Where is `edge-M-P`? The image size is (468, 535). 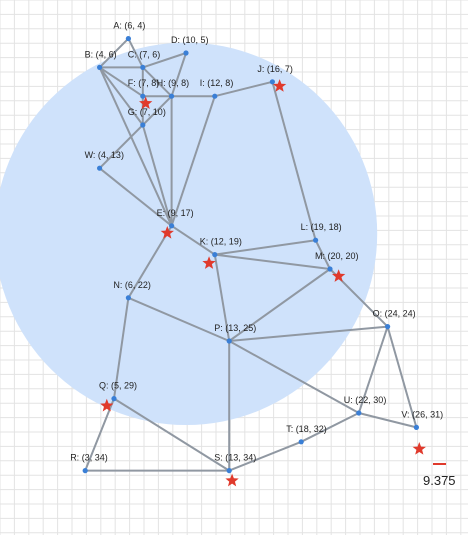
edge-M-P is located at coordinates (279, 305).